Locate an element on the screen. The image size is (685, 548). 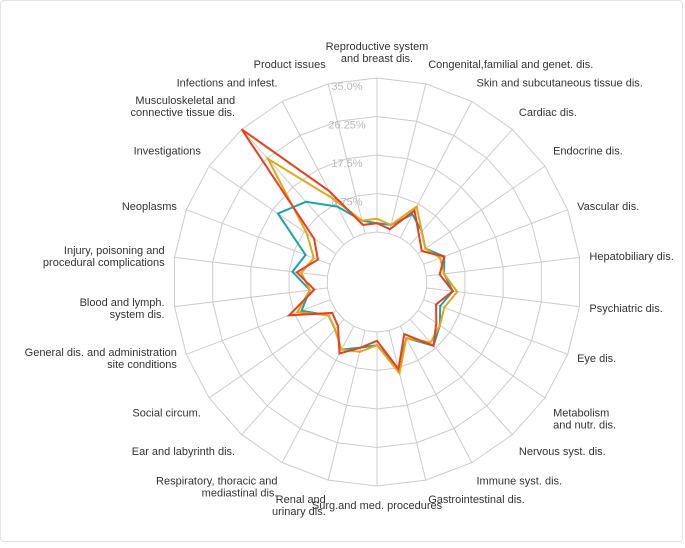
category-label: Social circum. is located at coordinates (166, 414).